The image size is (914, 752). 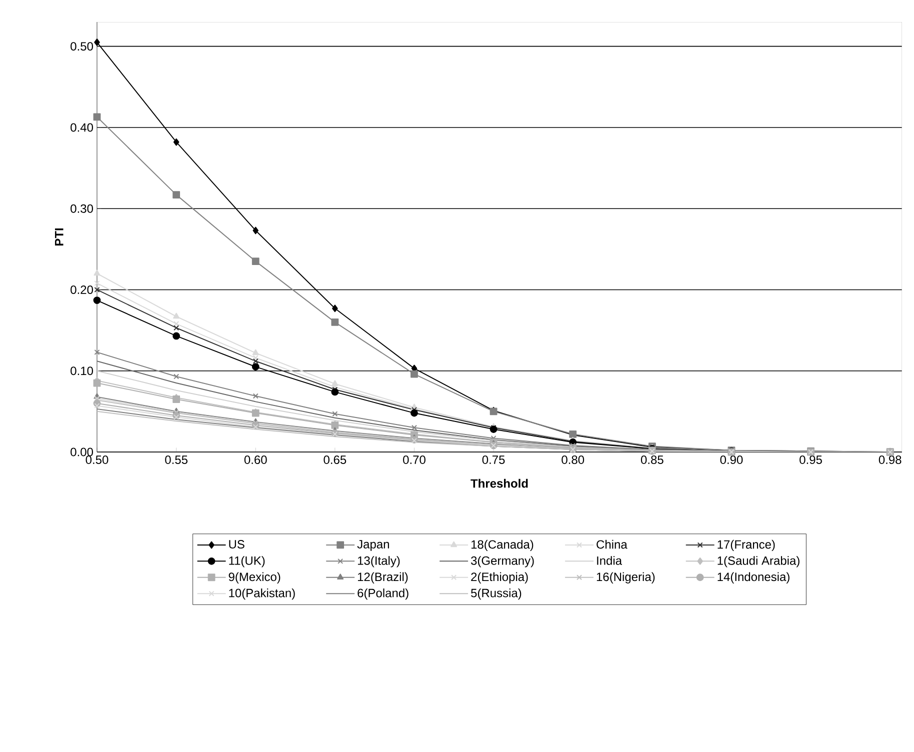 I want to click on legend-label: 12(Brazil), so click(x=383, y=578).